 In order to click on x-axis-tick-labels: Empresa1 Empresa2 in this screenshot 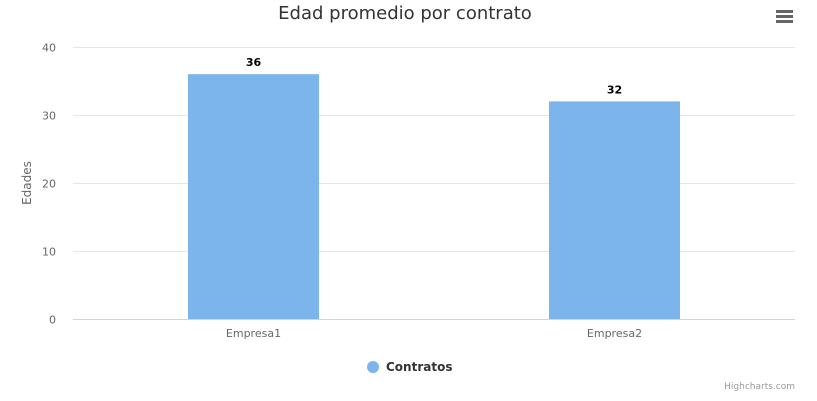, I will do `click(434, 333)`.